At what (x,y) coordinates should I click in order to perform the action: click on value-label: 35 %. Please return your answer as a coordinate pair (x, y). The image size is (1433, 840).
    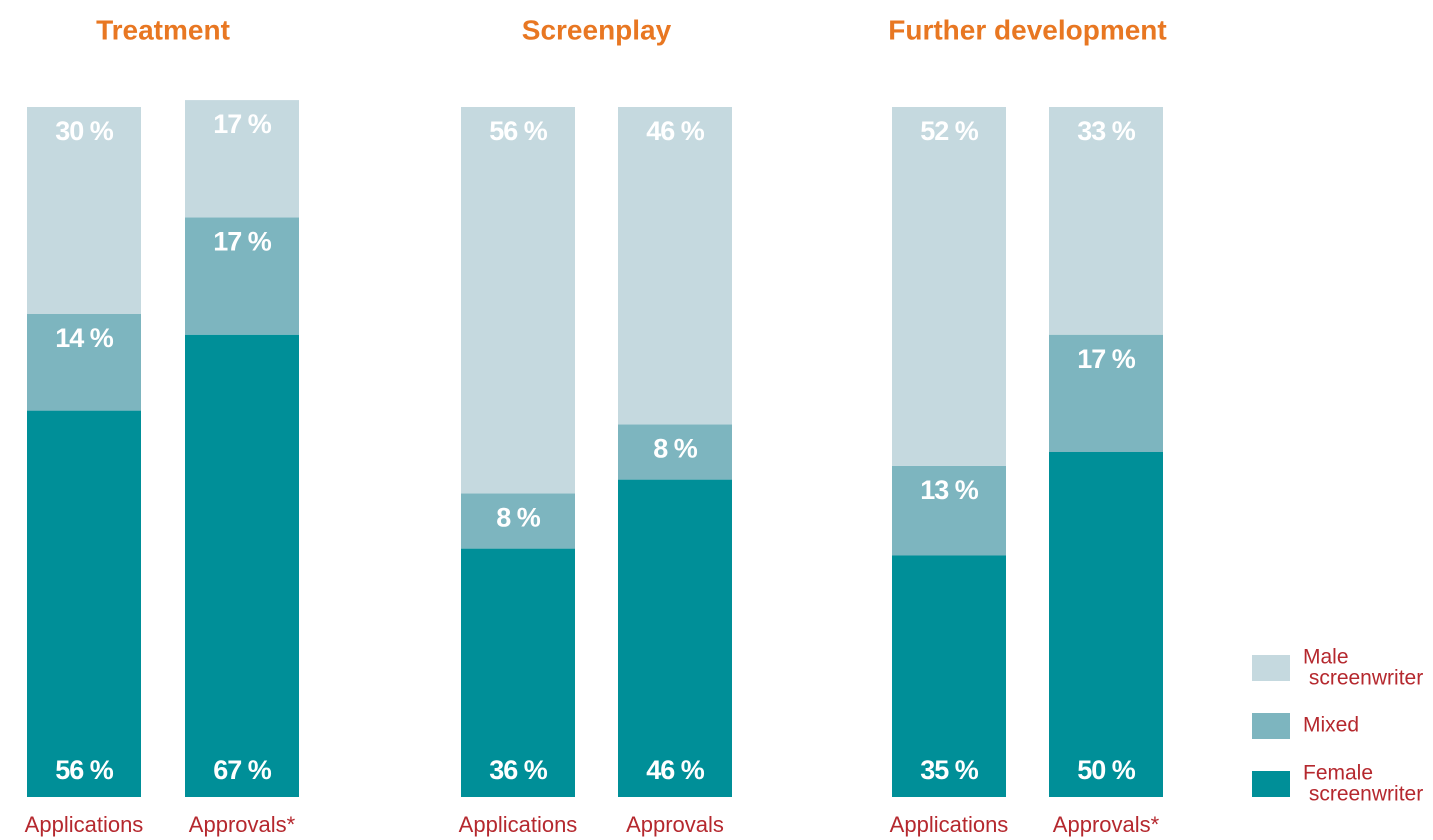
    Looking at the image, I should click on (949, 770).